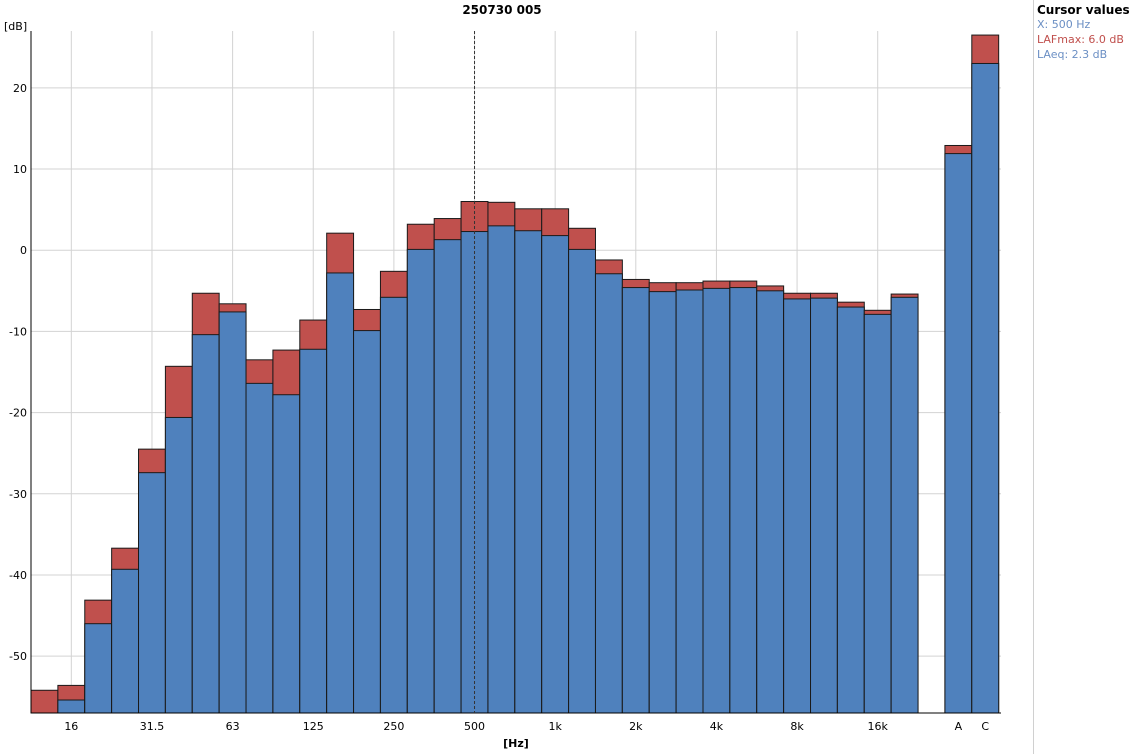 The width and height of the screenshot is (1134, 754). What do you see at coordinates (1080, 39) in the screenshot?
I see `cursor-lafmax-value: LAFmax: 6.0 dB` at bounding box center [1080, 39].